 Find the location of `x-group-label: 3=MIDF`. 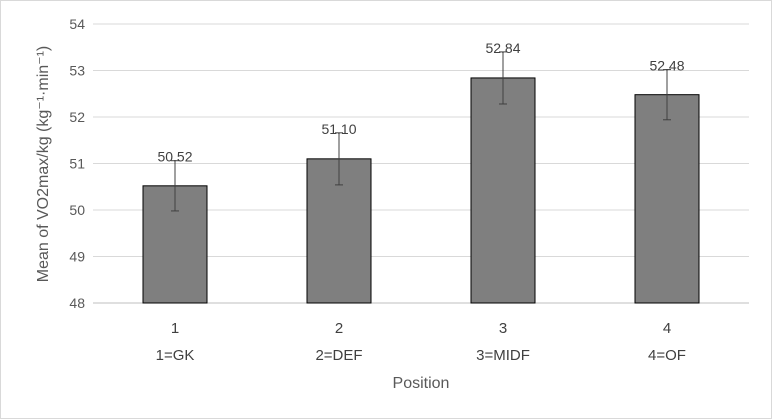

x-group-label: 3=MIDF is located at coordinates (503, 355).